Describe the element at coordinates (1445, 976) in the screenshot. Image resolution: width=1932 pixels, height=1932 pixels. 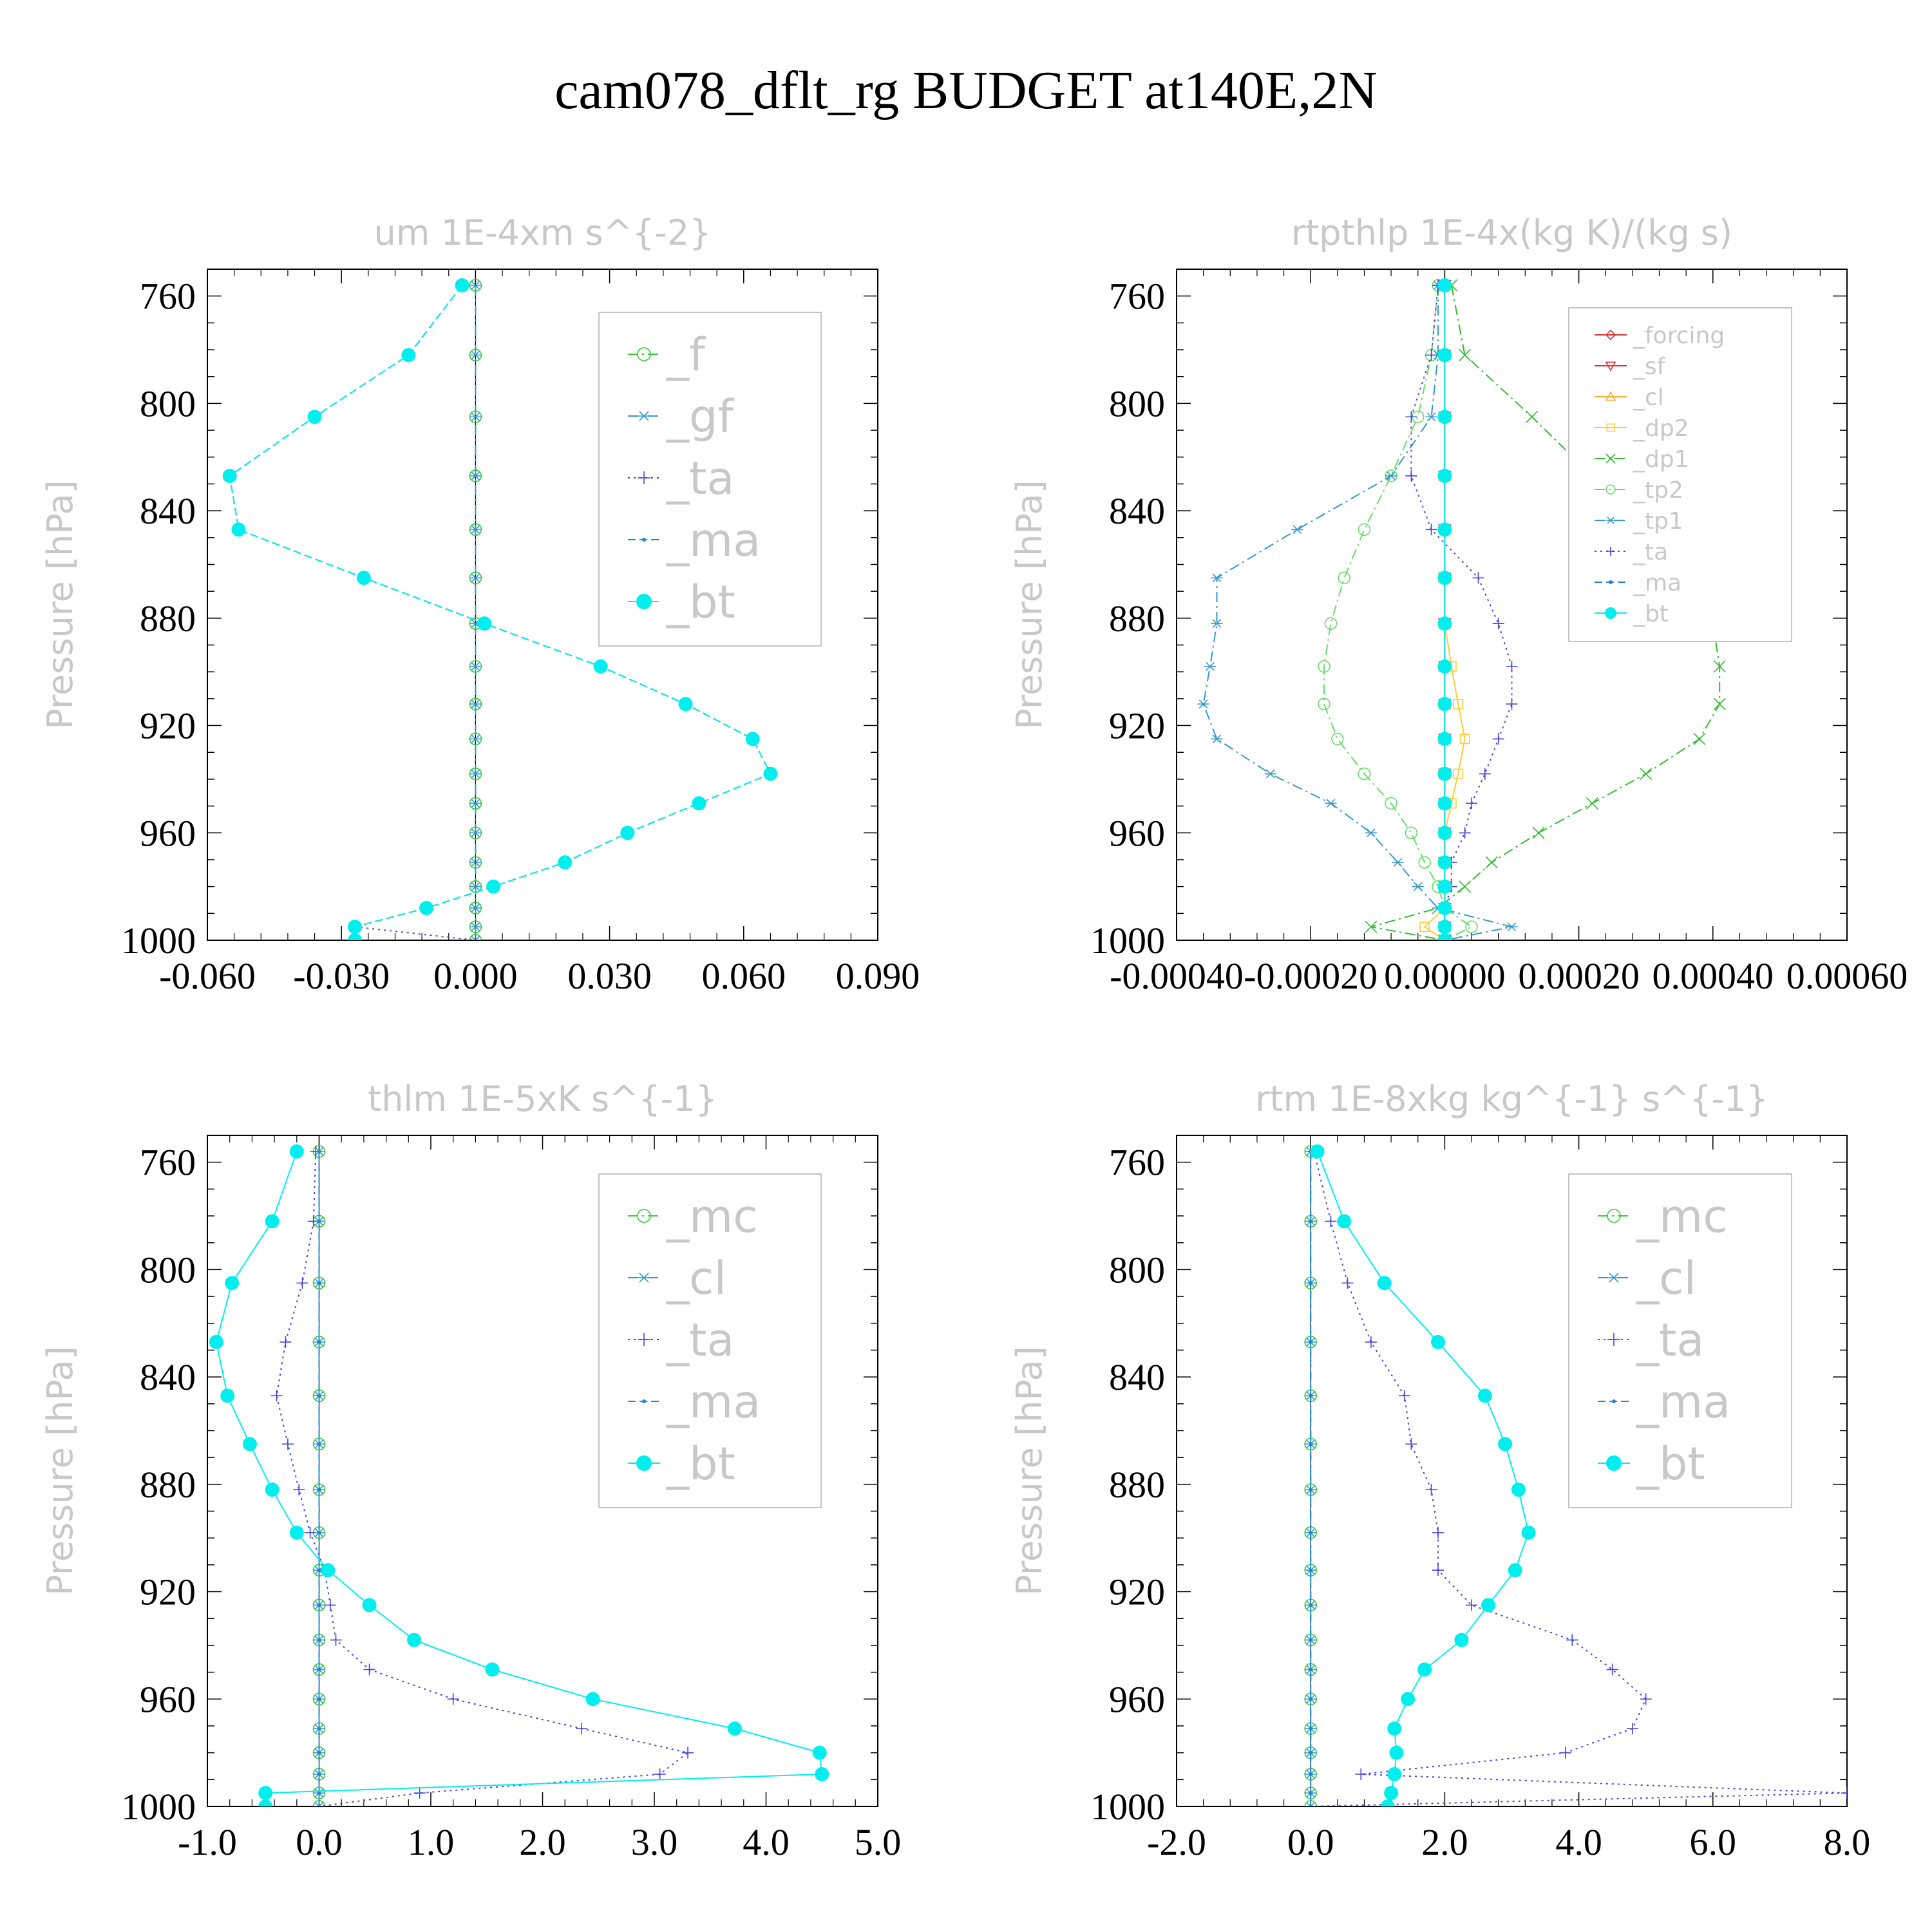
I see `x-tick-label: 0.00000` at that location.